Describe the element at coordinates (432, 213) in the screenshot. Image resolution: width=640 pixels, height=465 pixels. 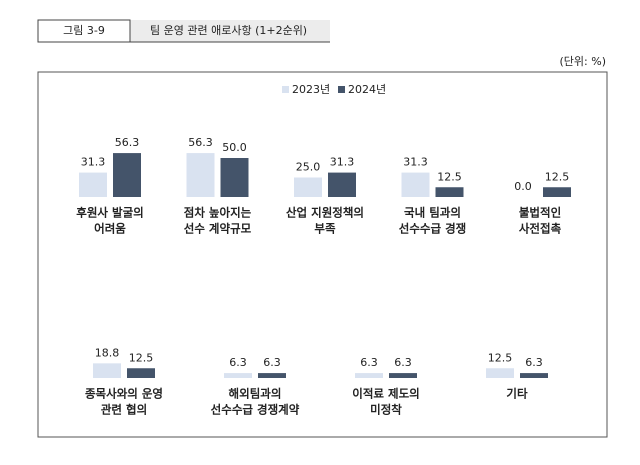
I see `category-label: 국내 팀과의` at that location.